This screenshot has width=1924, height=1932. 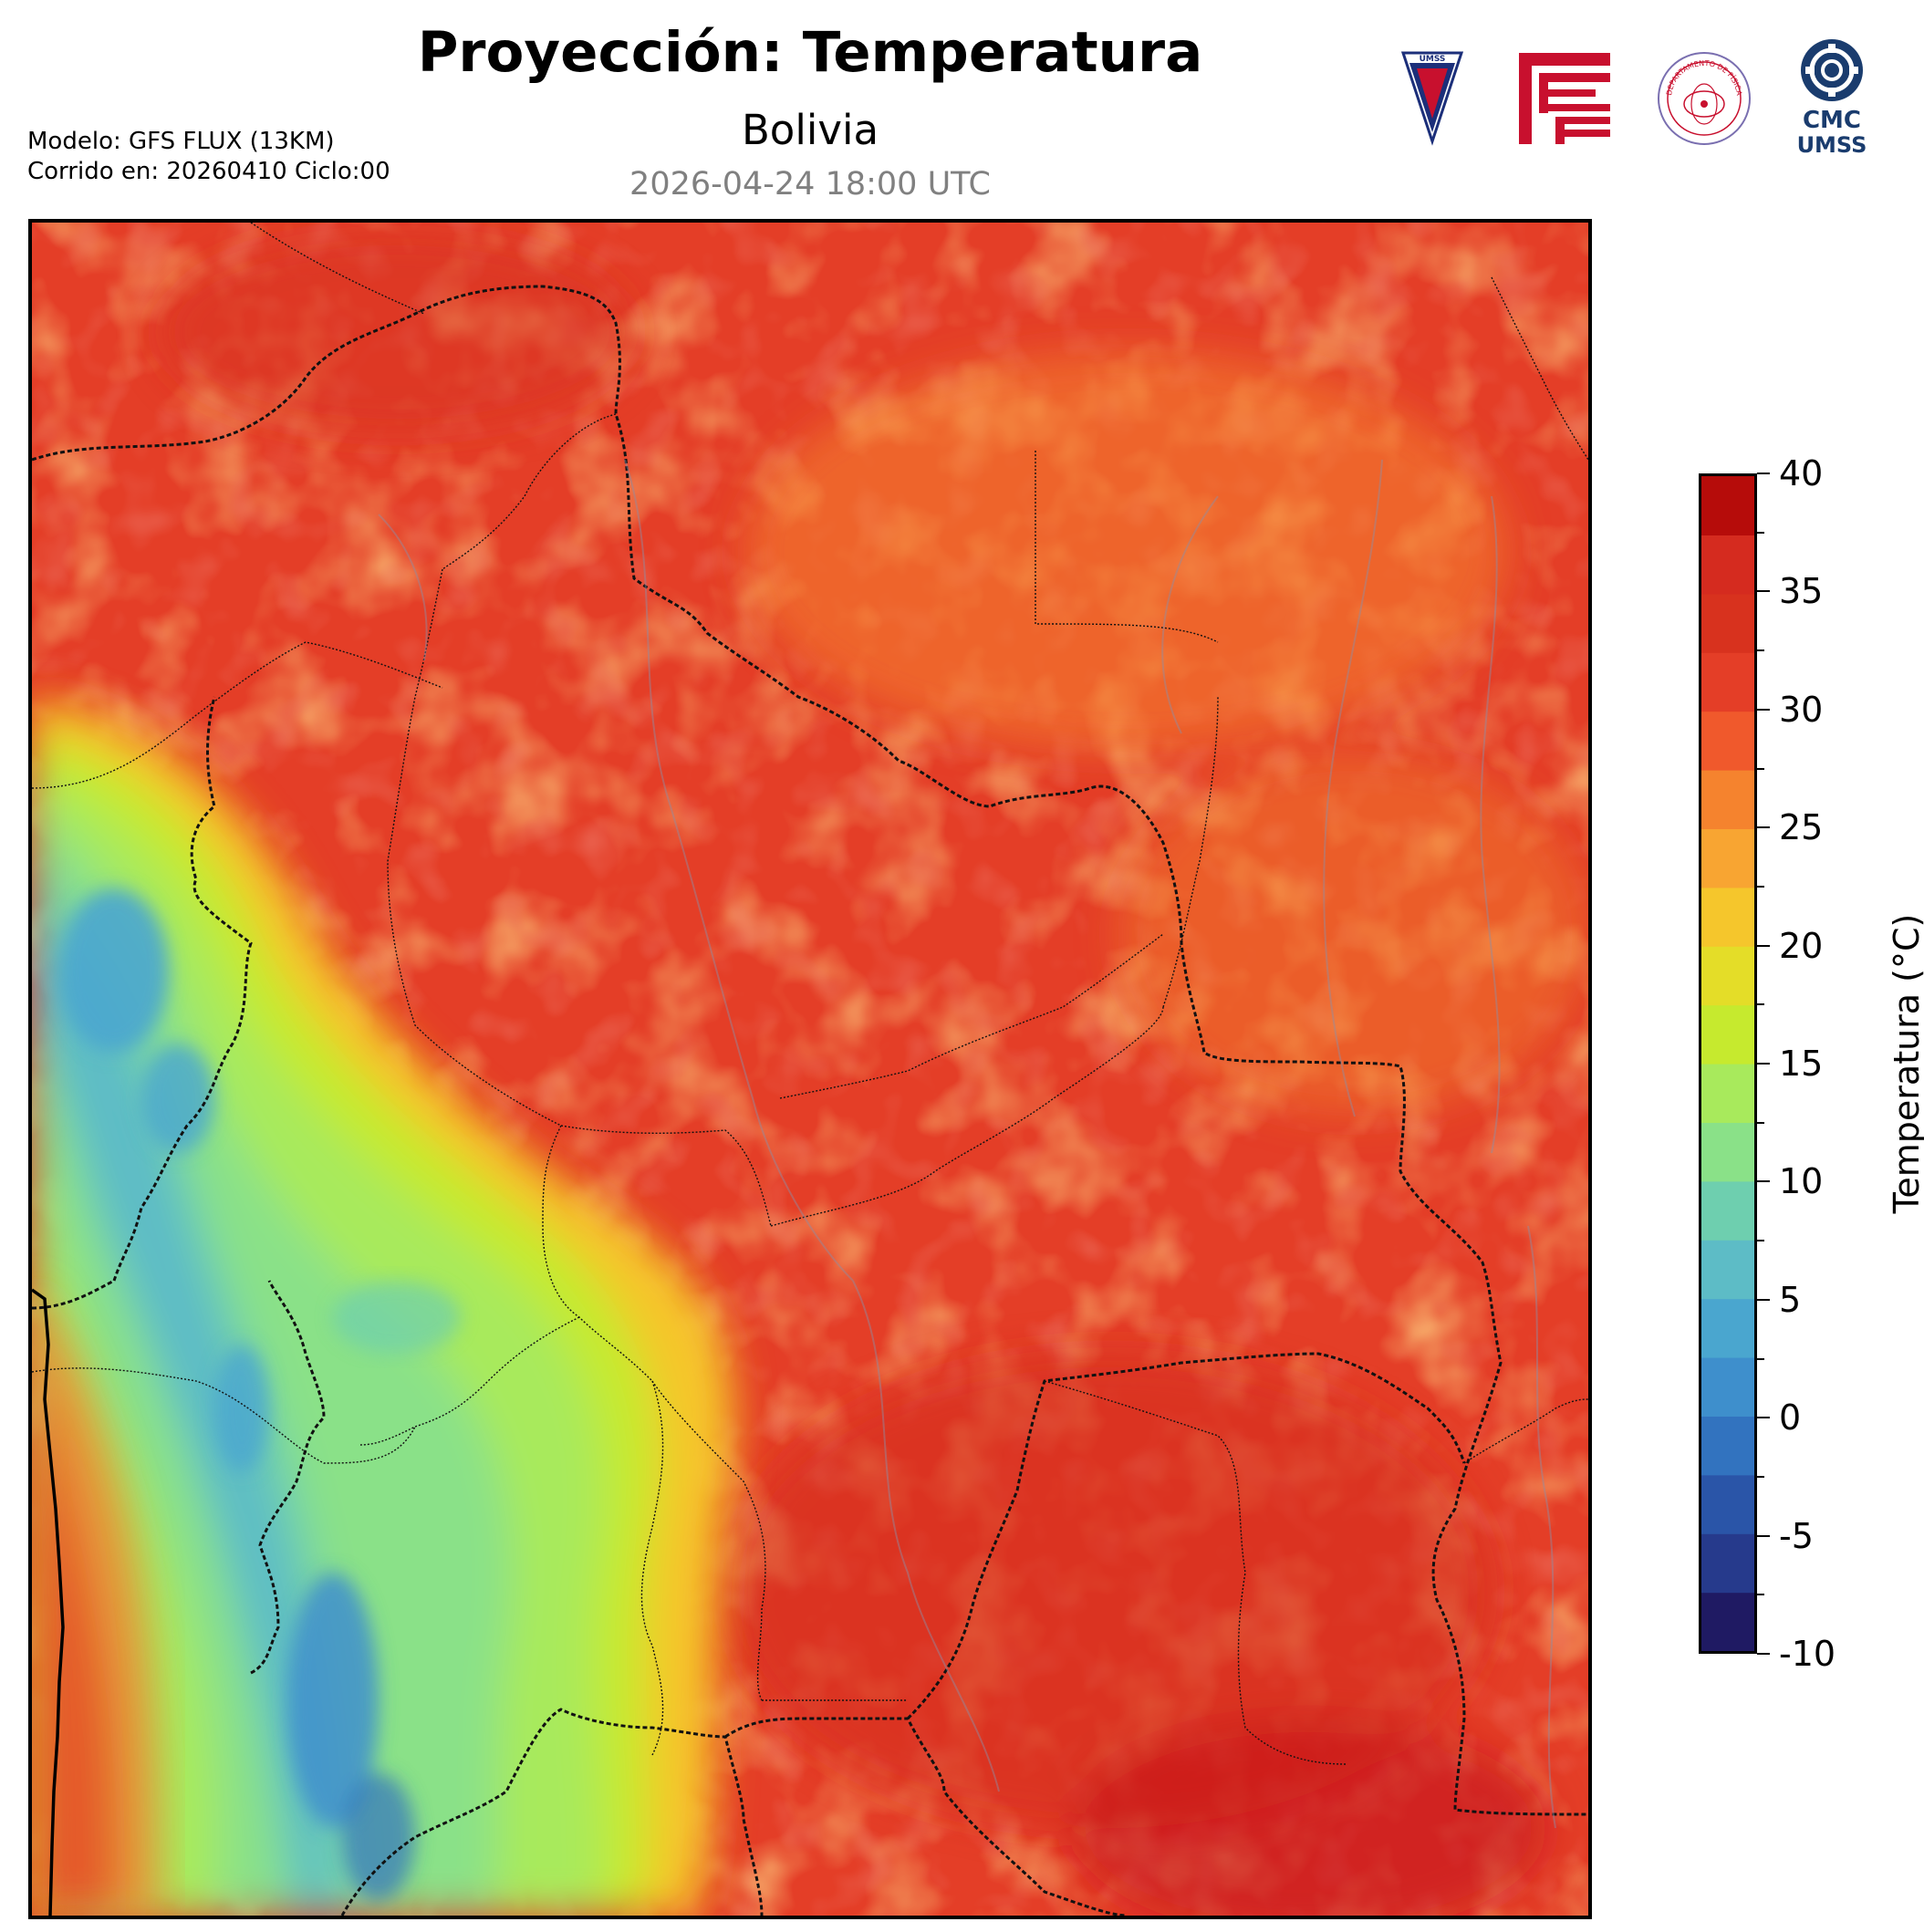 I want to click on model-info: Modelo: GFS FLUX (13KM), so click(x=181, y=142).